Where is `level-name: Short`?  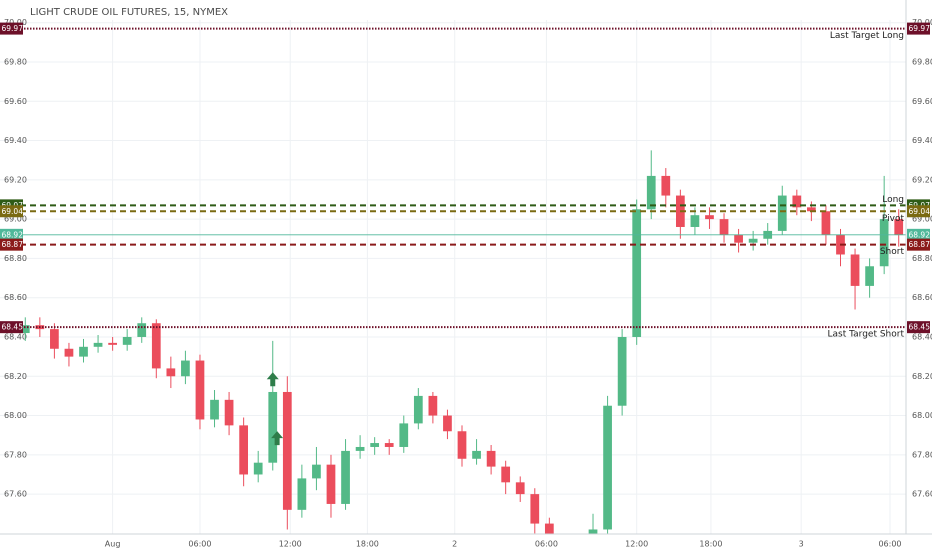
level-name: Short is located at coordinates (892, 252).